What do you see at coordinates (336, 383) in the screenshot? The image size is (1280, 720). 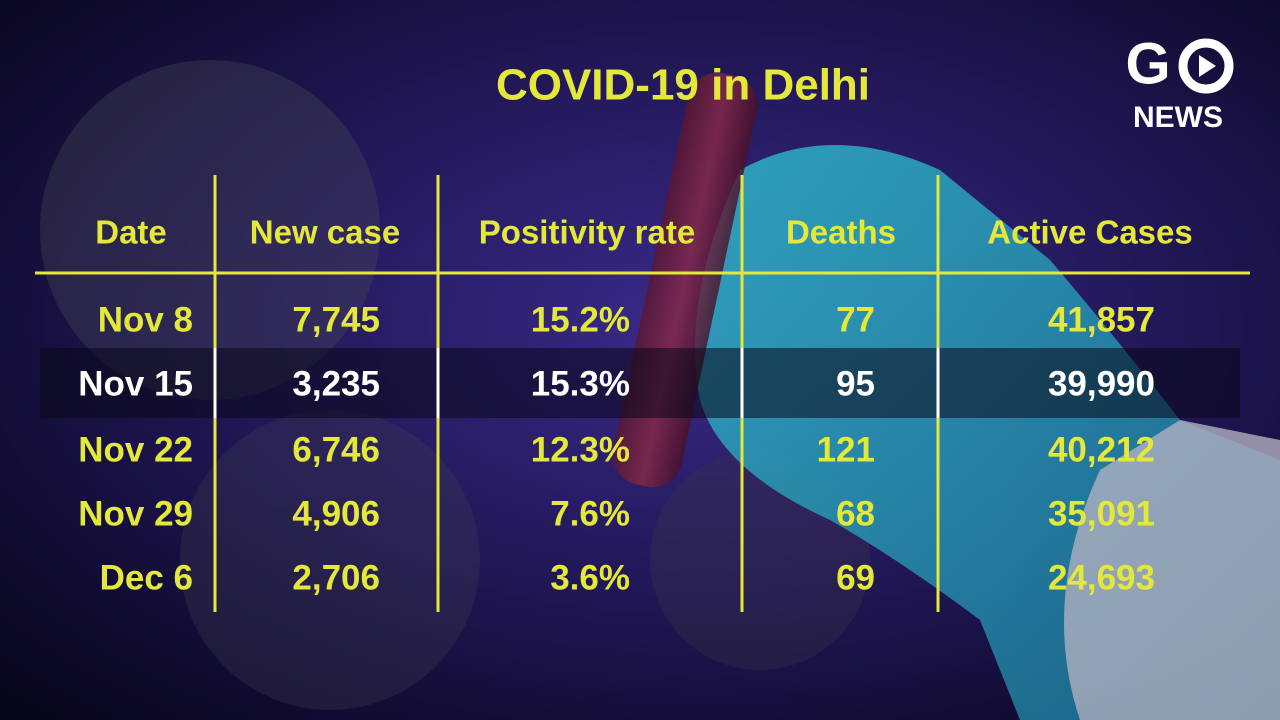 I see `table-cell: 3,235` at bounding box center [336, 383].